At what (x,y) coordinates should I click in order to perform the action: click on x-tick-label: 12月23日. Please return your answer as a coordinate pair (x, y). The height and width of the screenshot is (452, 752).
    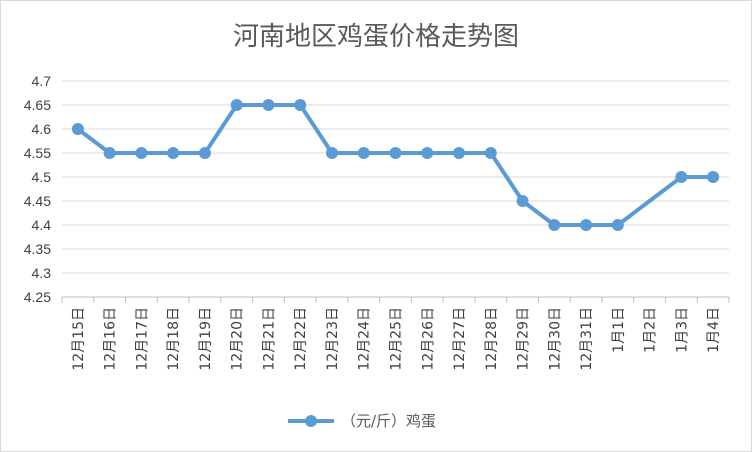
    Looking at the image, I should click on (333, 339).